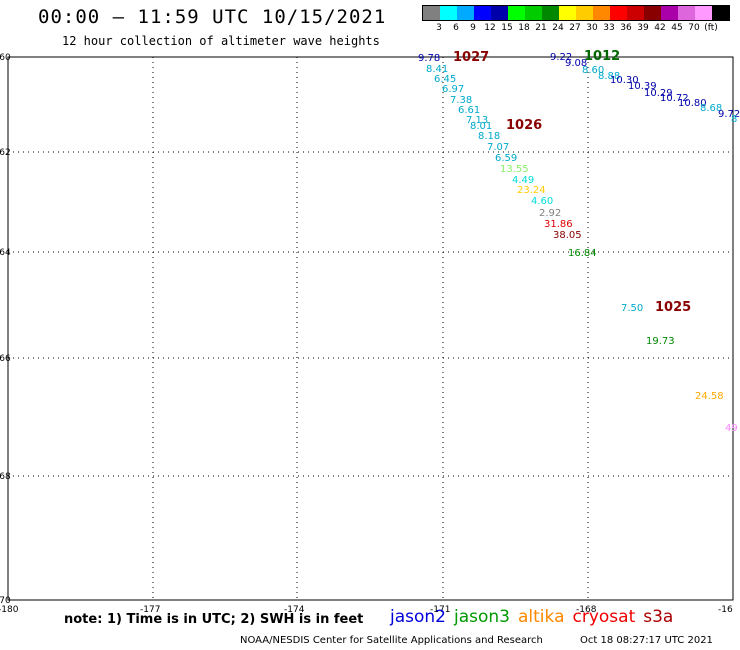 Image resolution: width=740 pixels, height=650 pixels. I want to click on wave-height-value: 7.38, so click(461, 100).